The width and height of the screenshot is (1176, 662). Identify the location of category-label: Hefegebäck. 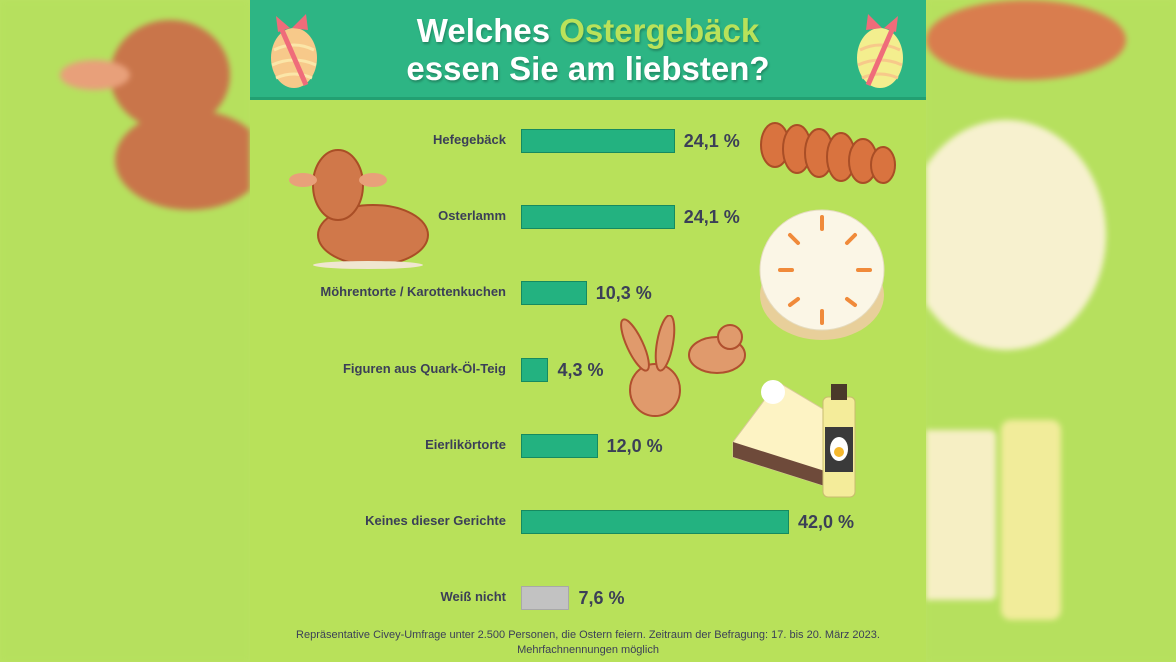
(469, 139).